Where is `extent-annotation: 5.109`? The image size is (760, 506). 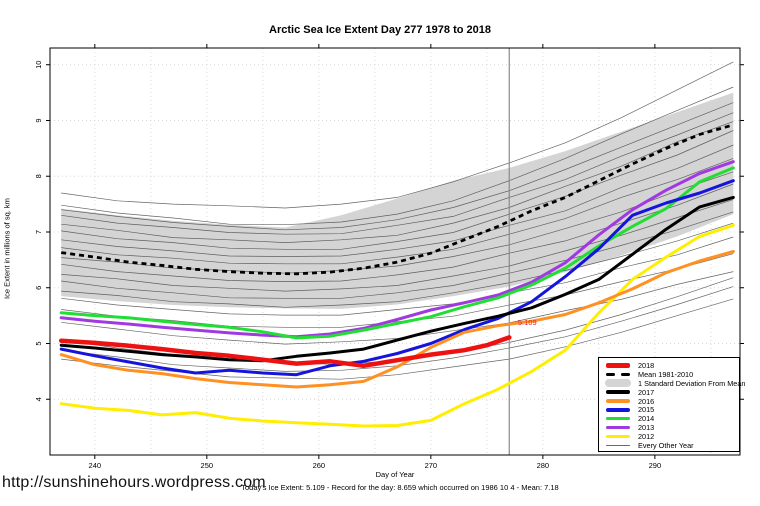
extent-annotation: 5.109 is located at coordinates (527, 322).